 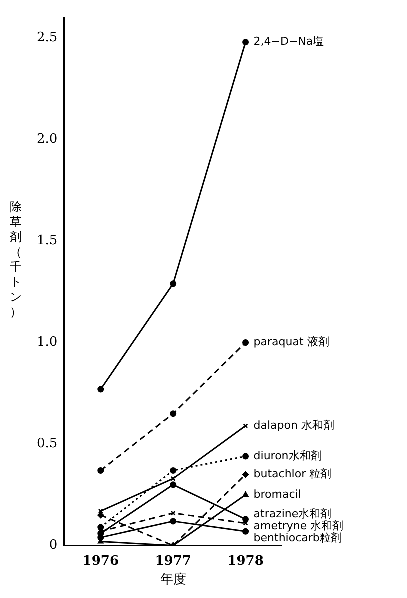 I want to click on series-label: benthiocarb粒剤, so click(x=298, y=538).